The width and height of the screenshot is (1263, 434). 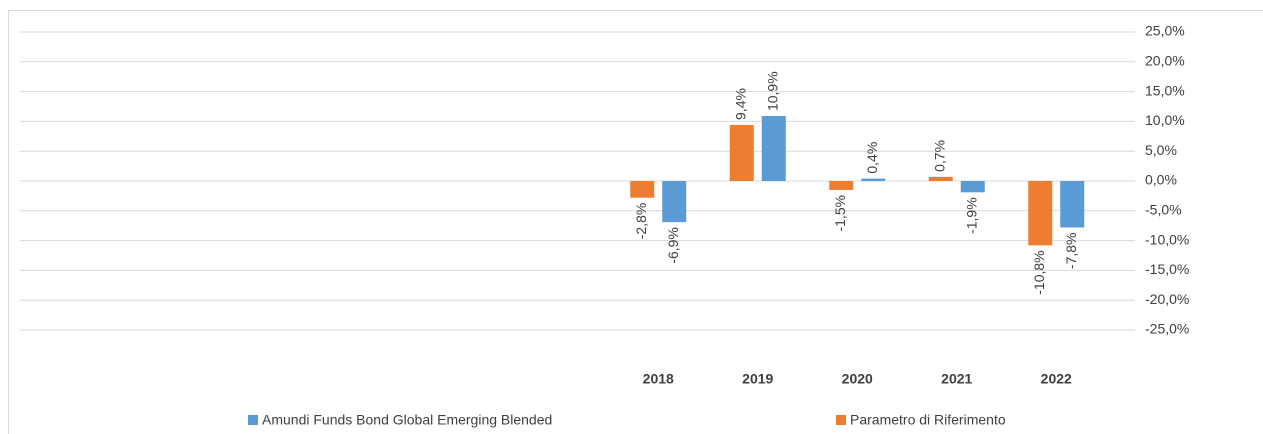 What do you see at coordinates (1167, 239) in the screenshot?
I see `y-tick-label: -10,0%` at bounding box center [1167, 239].